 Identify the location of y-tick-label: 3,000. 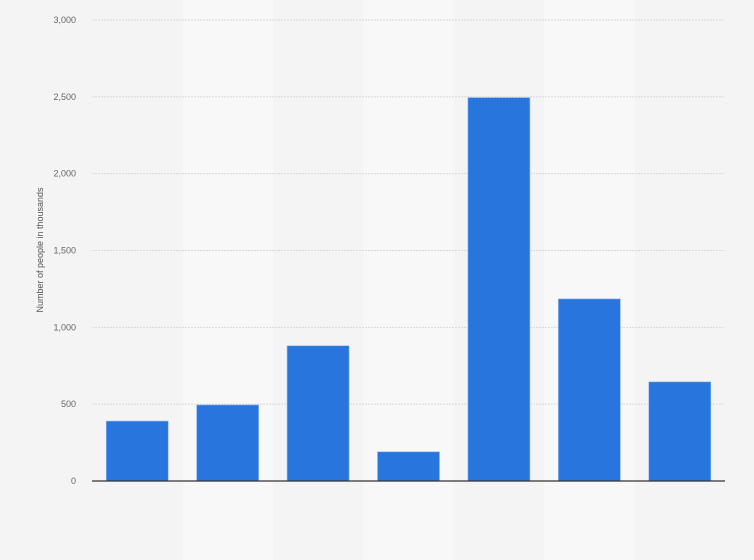
(64, 20).